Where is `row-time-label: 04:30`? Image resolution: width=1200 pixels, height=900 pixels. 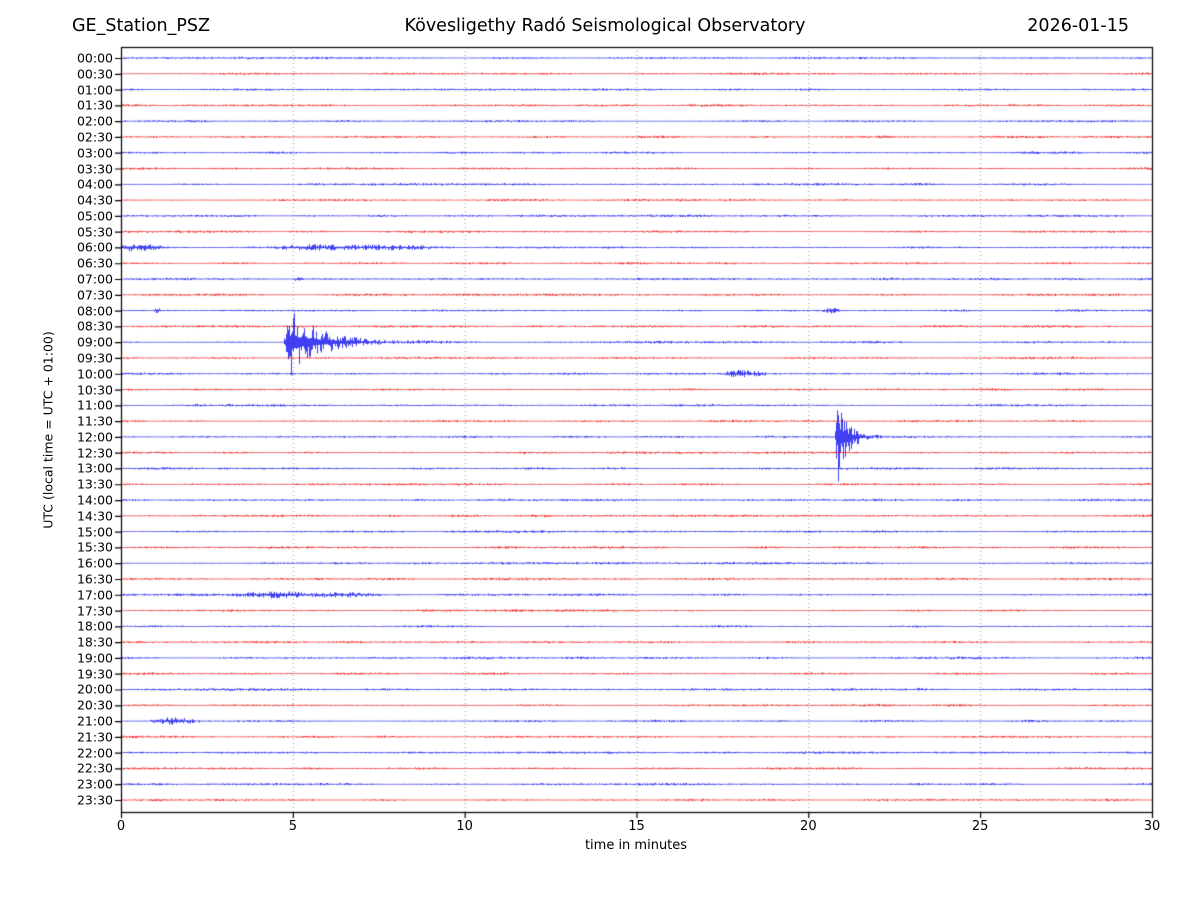
row-time-label: 04:30 is located at coordinates (94, 200).